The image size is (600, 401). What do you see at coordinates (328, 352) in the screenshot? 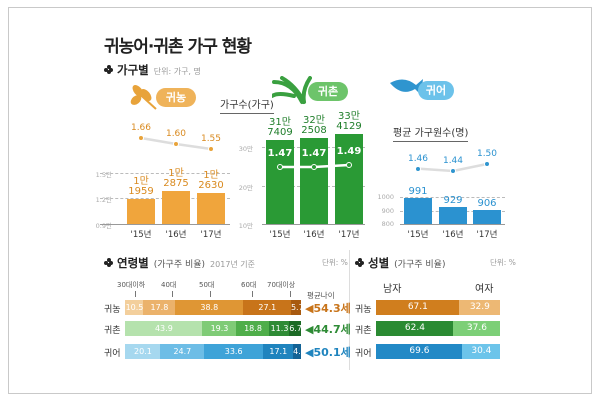
I see `avg-age-value: ◀50.1세` at bounding box center [328, 352].